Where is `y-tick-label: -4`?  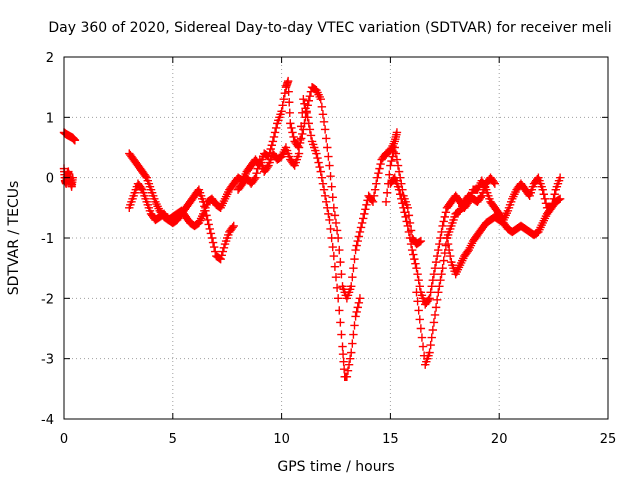 y-tick-label: -4 is located at coordinates (47, 420).